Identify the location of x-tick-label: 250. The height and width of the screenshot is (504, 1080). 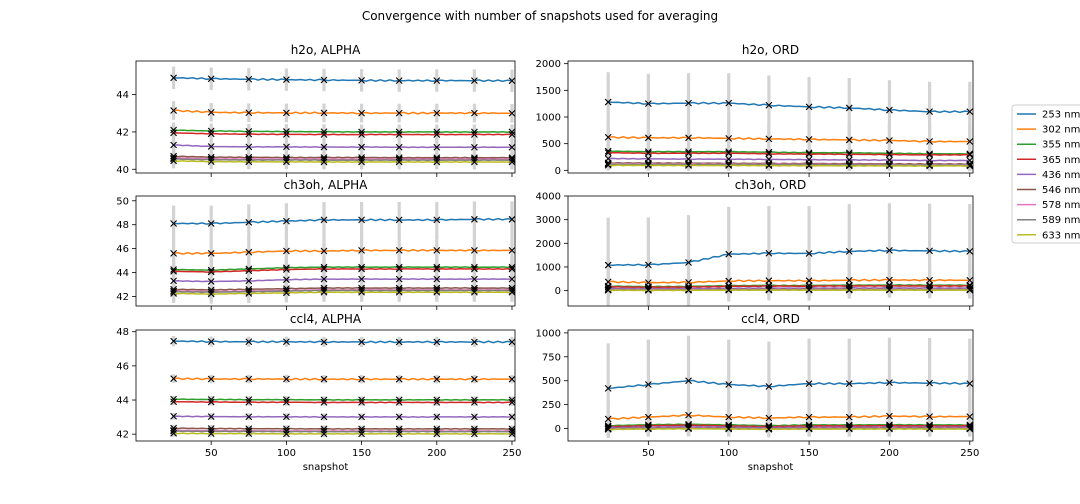
(511, 453).